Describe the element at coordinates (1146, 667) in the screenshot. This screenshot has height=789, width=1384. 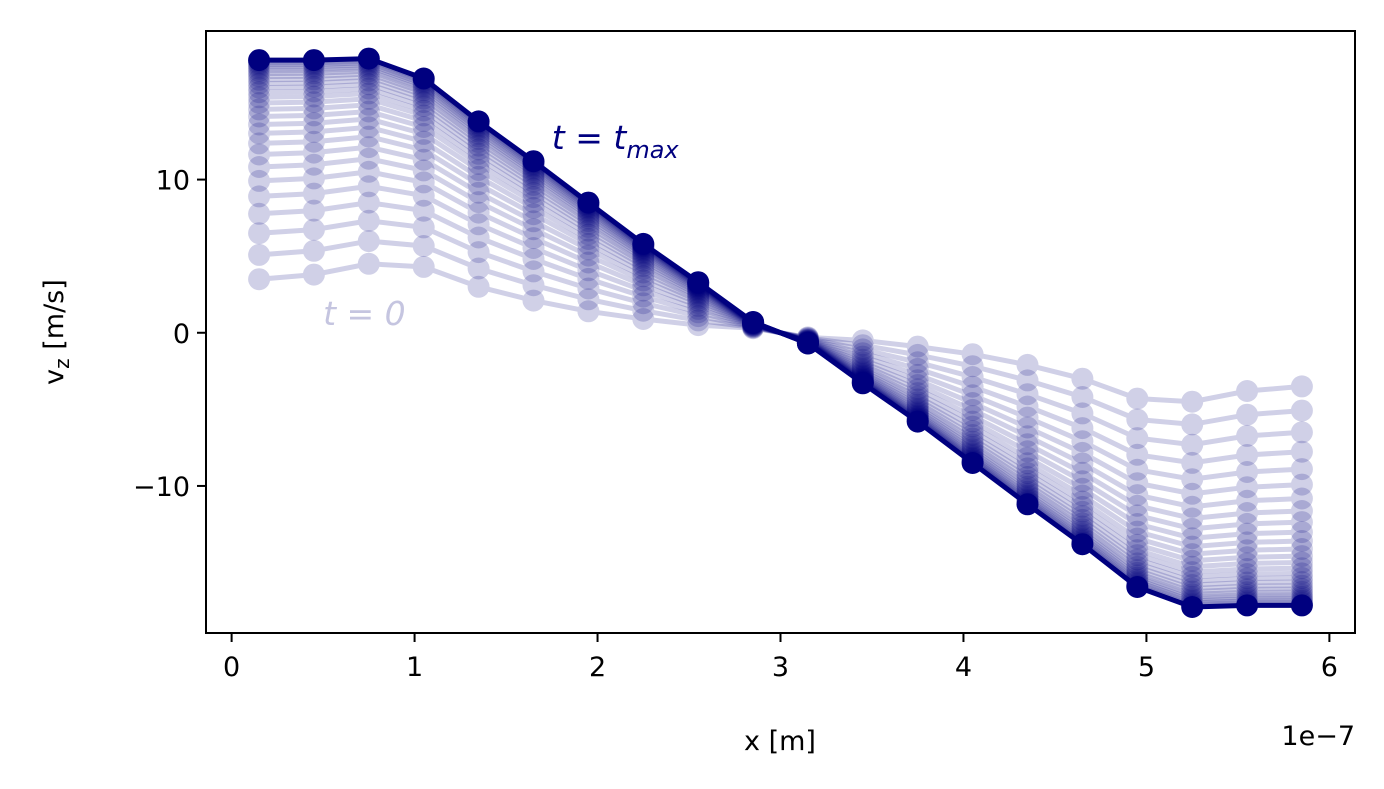
I see `x-tick-label-5: 5` at that location.